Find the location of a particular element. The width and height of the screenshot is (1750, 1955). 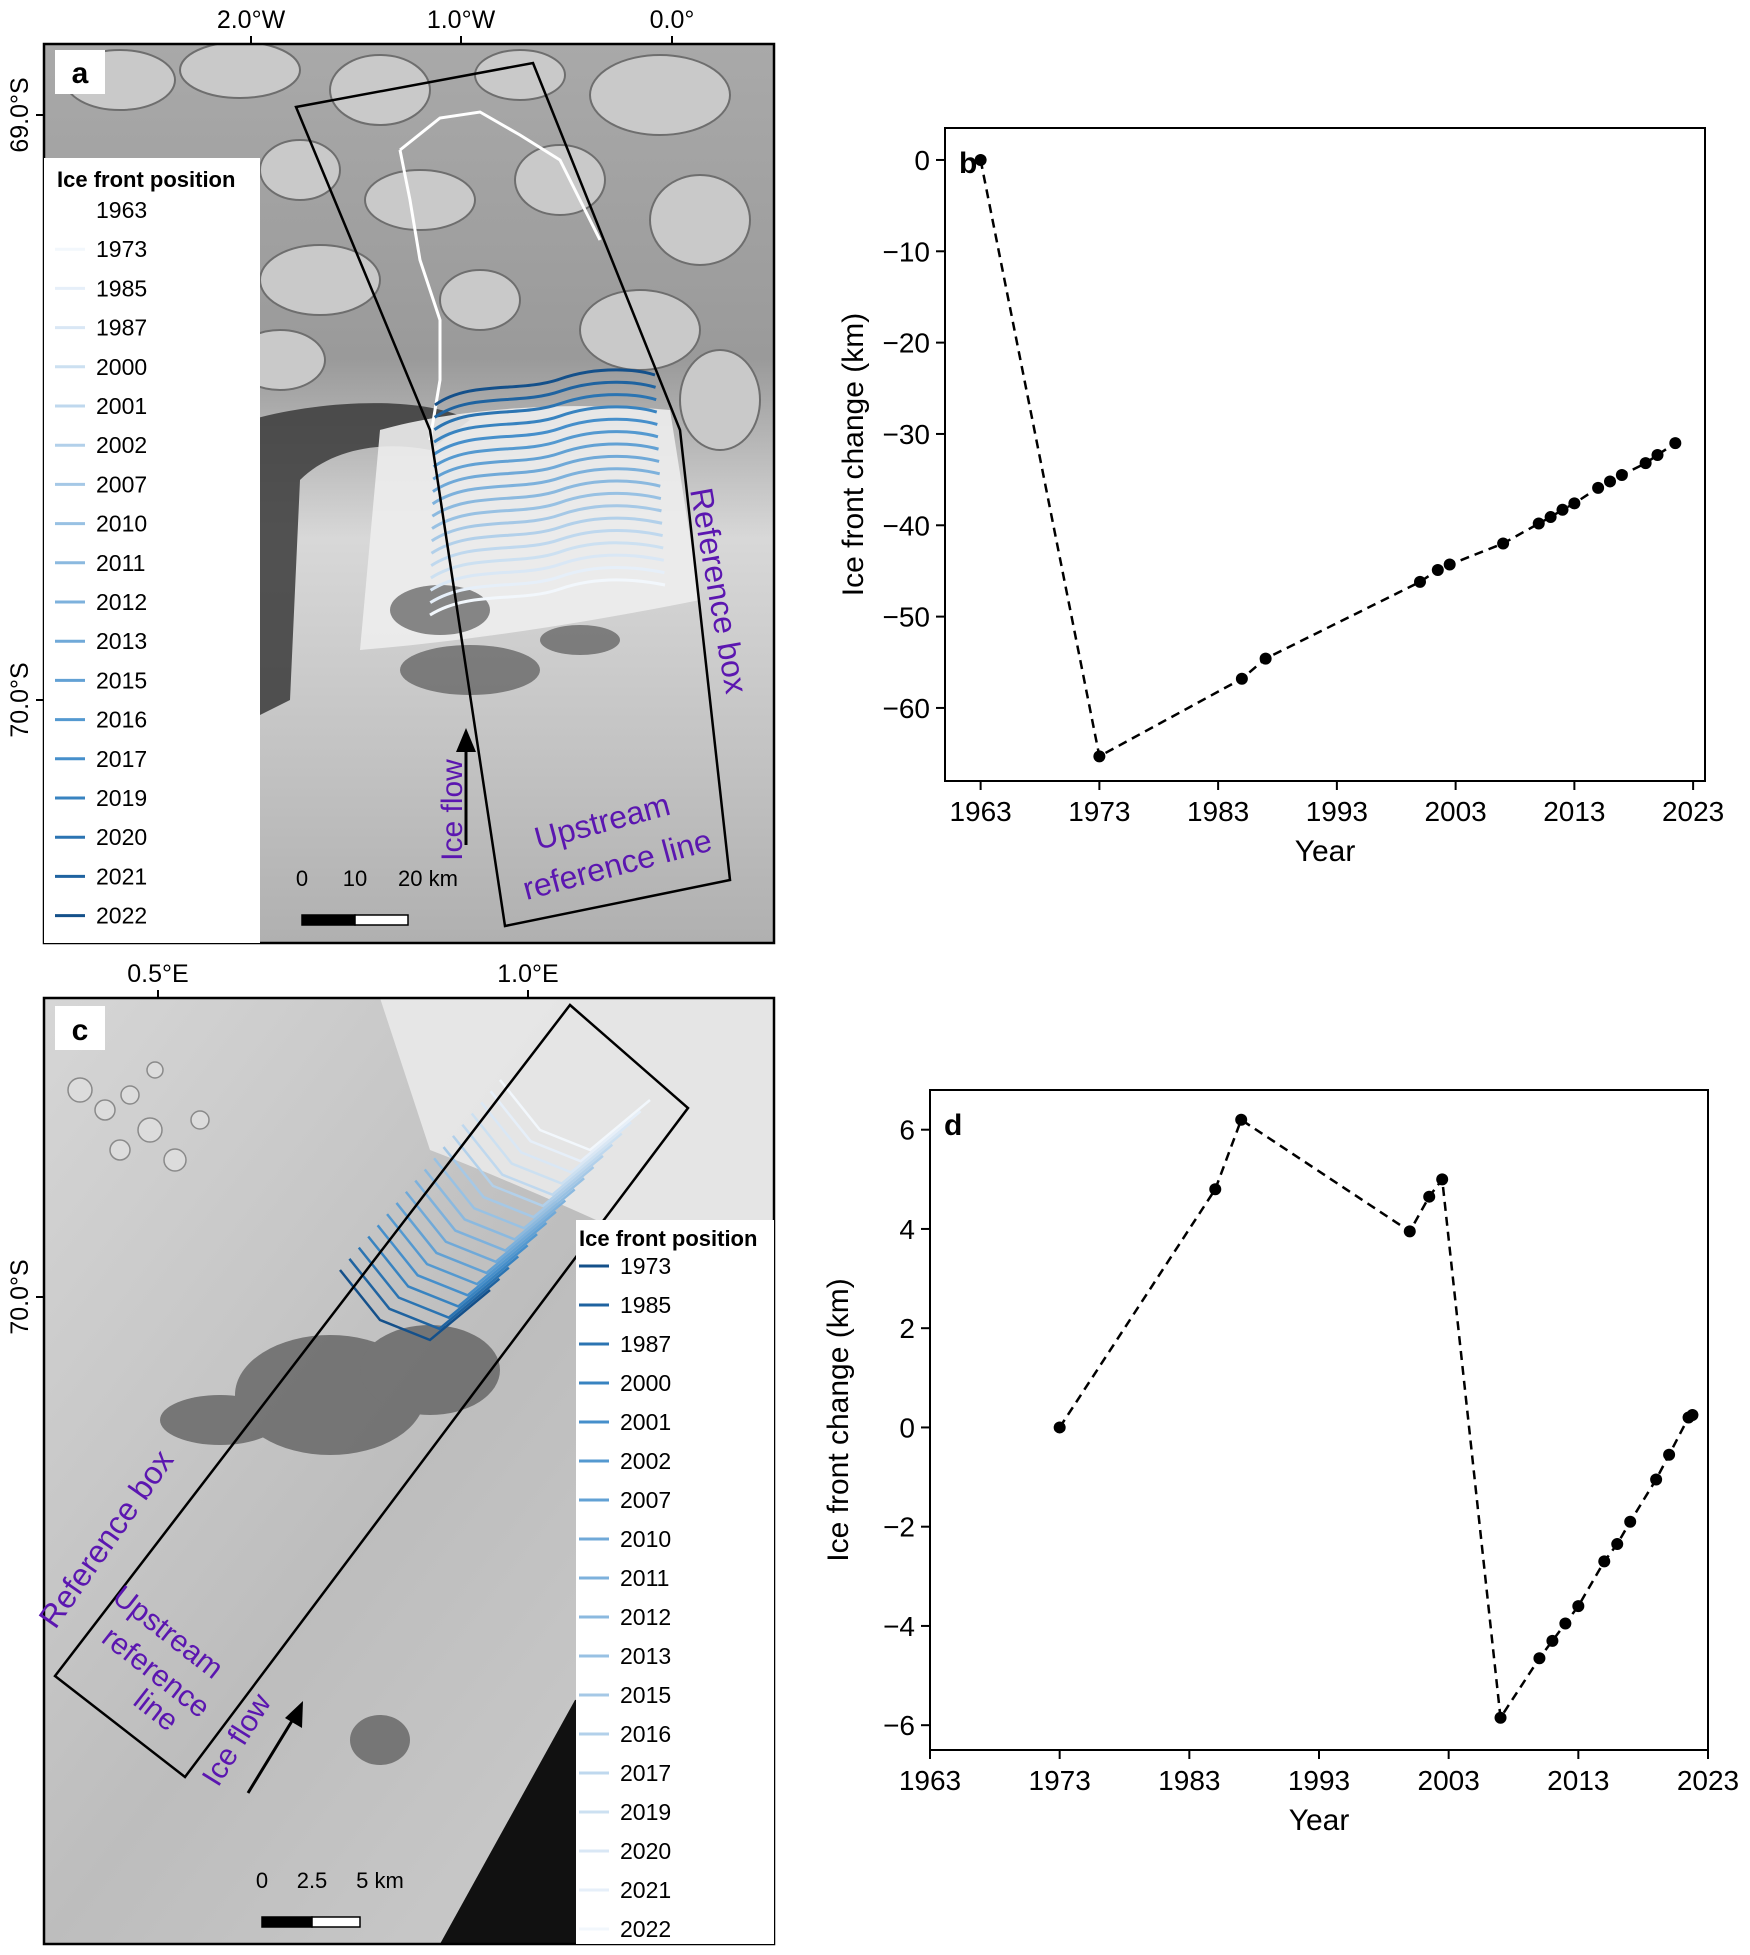

x-tick-label-1983: 1983 is located at coordinates (1218, 811).